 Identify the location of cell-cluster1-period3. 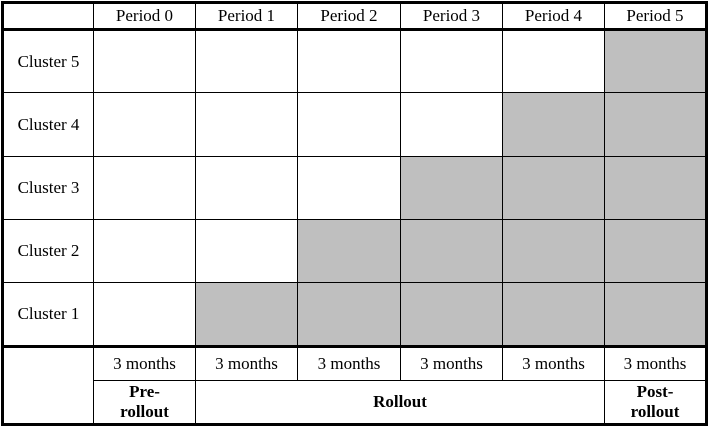
(451, 314).